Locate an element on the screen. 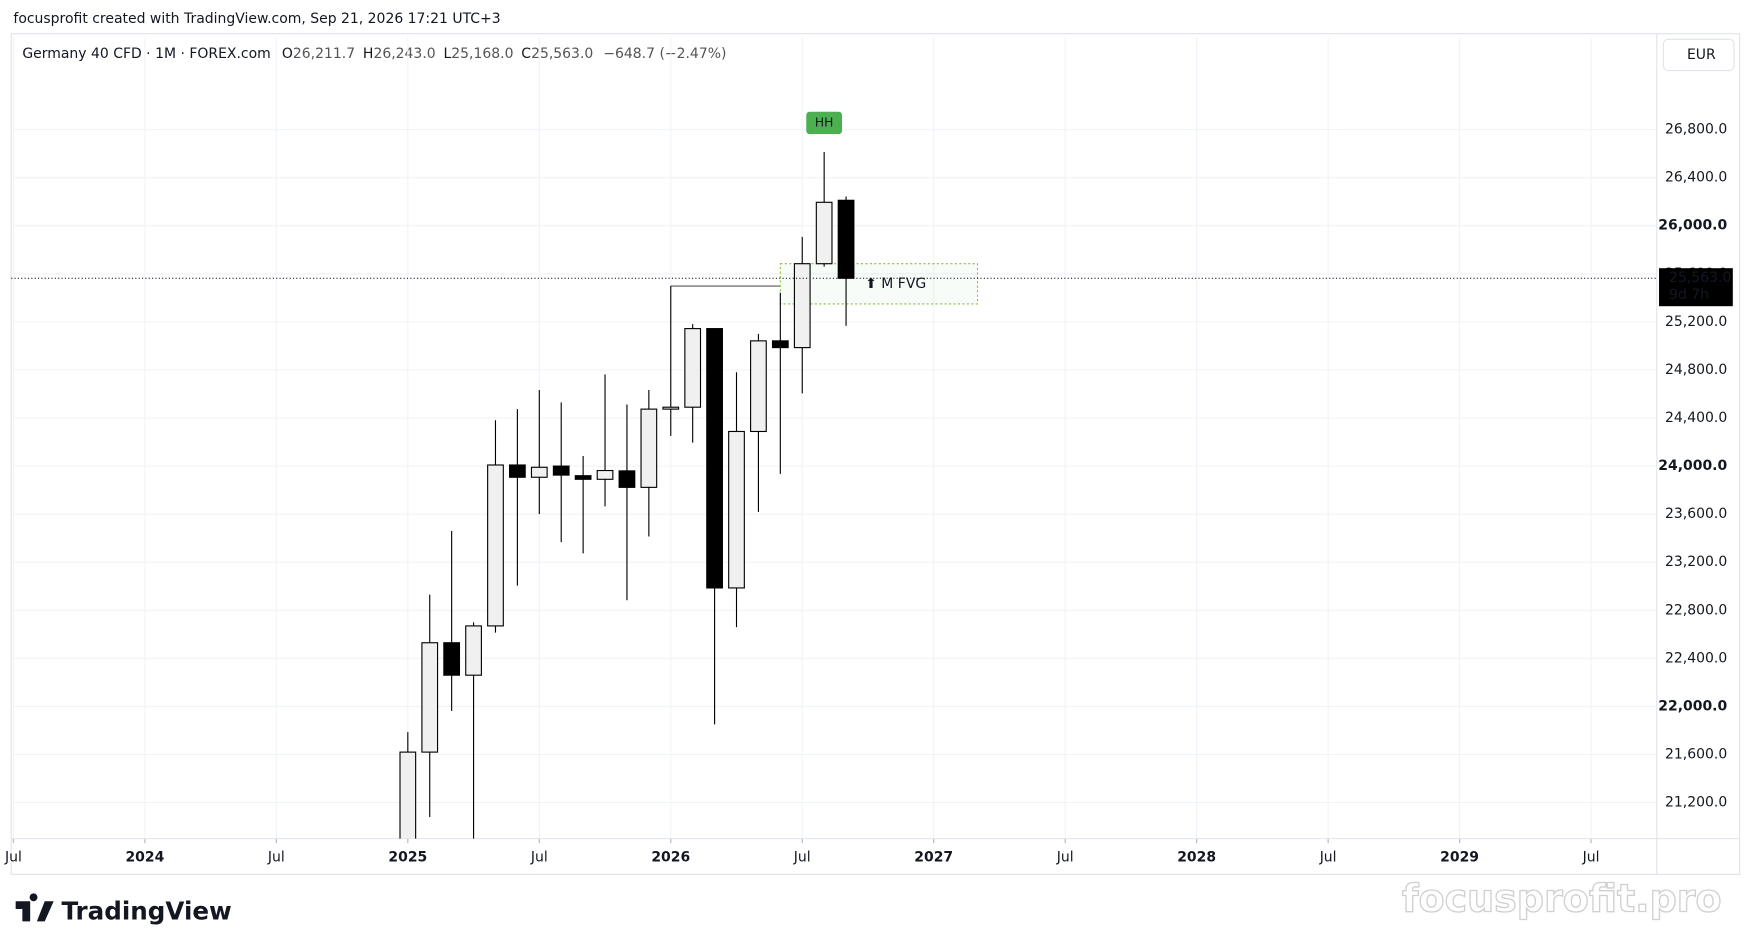 Image resolution: width=1744 pixels, height=945 pixels. y-tick-label: 24,400.0 is located at coordinates (1696, 418).